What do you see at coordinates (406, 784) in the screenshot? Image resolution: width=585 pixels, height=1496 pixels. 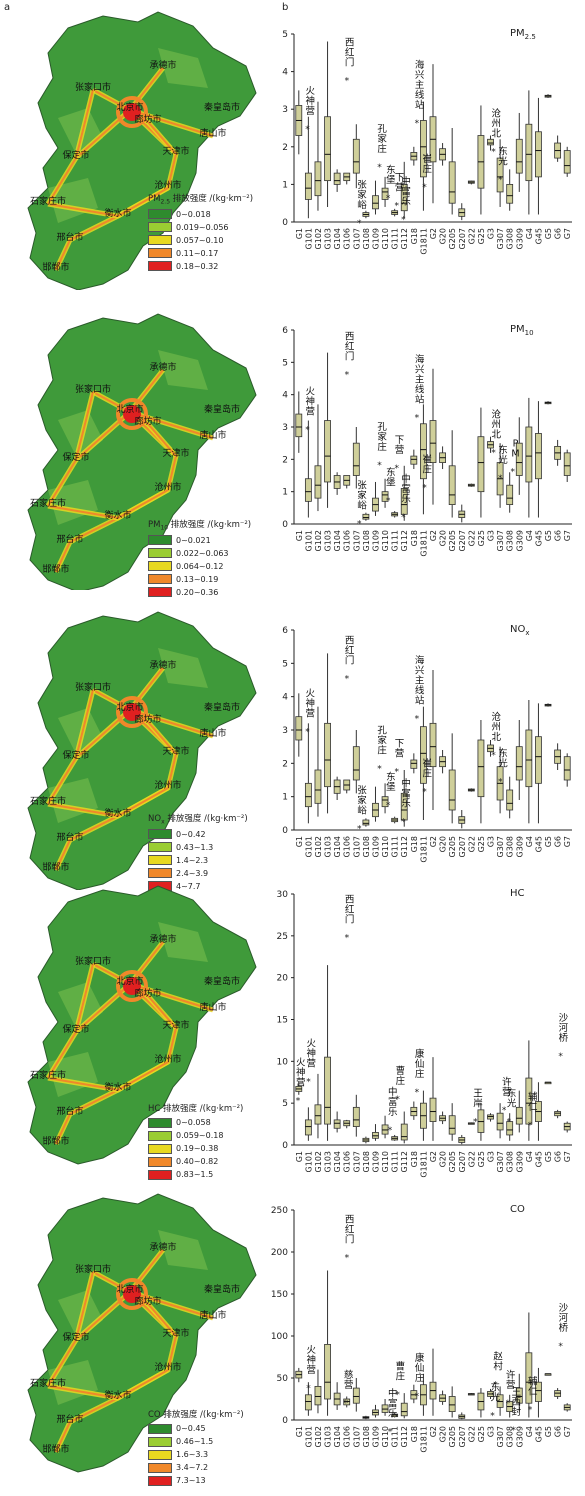 I see `annotation-label: 中` at bounding box center [406, 784].